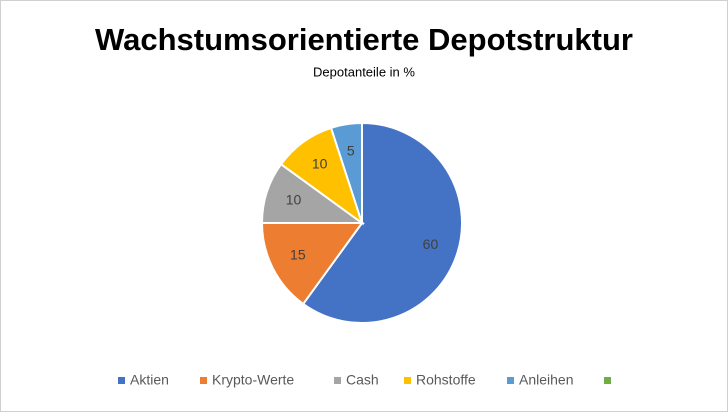 The image size is (728, 412). Describe the element at coordinates (431, 244) in the screenshot. I see `data-label: 60` at that location.